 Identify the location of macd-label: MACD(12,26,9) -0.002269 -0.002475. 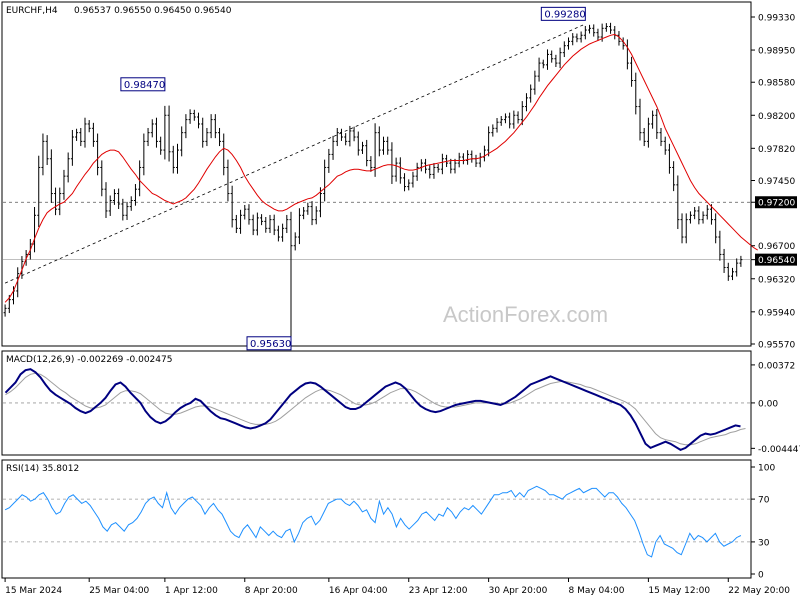
(89, 360).